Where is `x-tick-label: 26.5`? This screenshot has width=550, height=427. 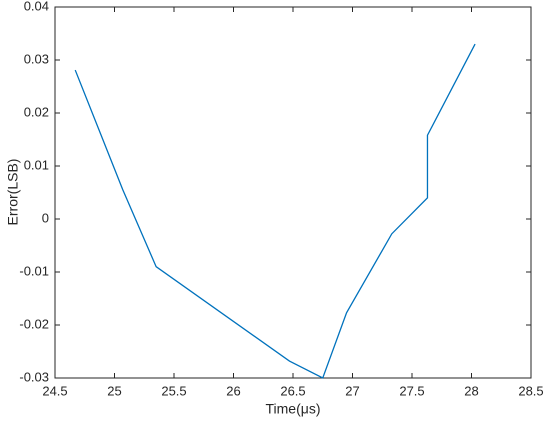
x-tick-label: 26.5 is located at coordinates (292, 390).